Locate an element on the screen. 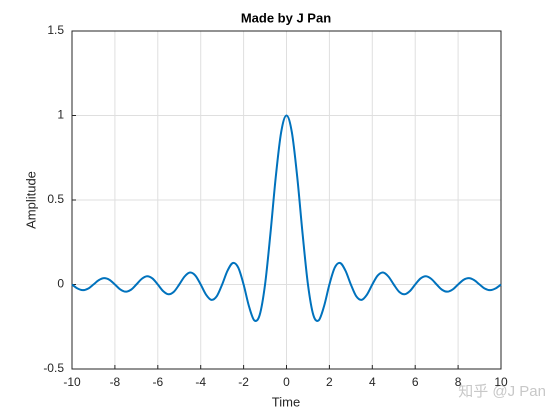 This screenshot has width=554, height=415. y-tick-label: -0.5 is located at coordinates (53, 368).